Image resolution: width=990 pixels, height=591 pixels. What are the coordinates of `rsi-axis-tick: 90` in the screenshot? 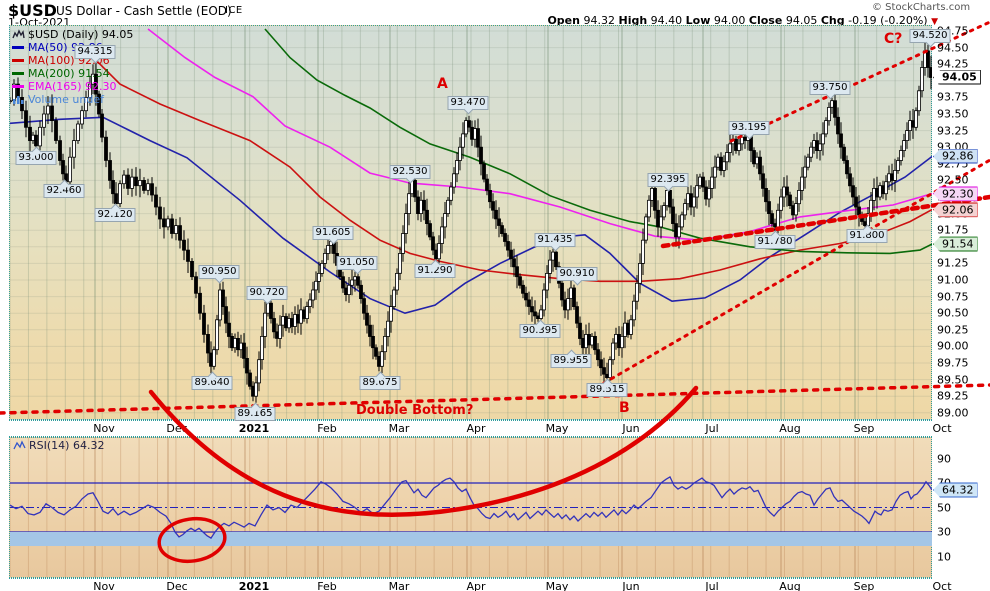 It's located at (944, 458).